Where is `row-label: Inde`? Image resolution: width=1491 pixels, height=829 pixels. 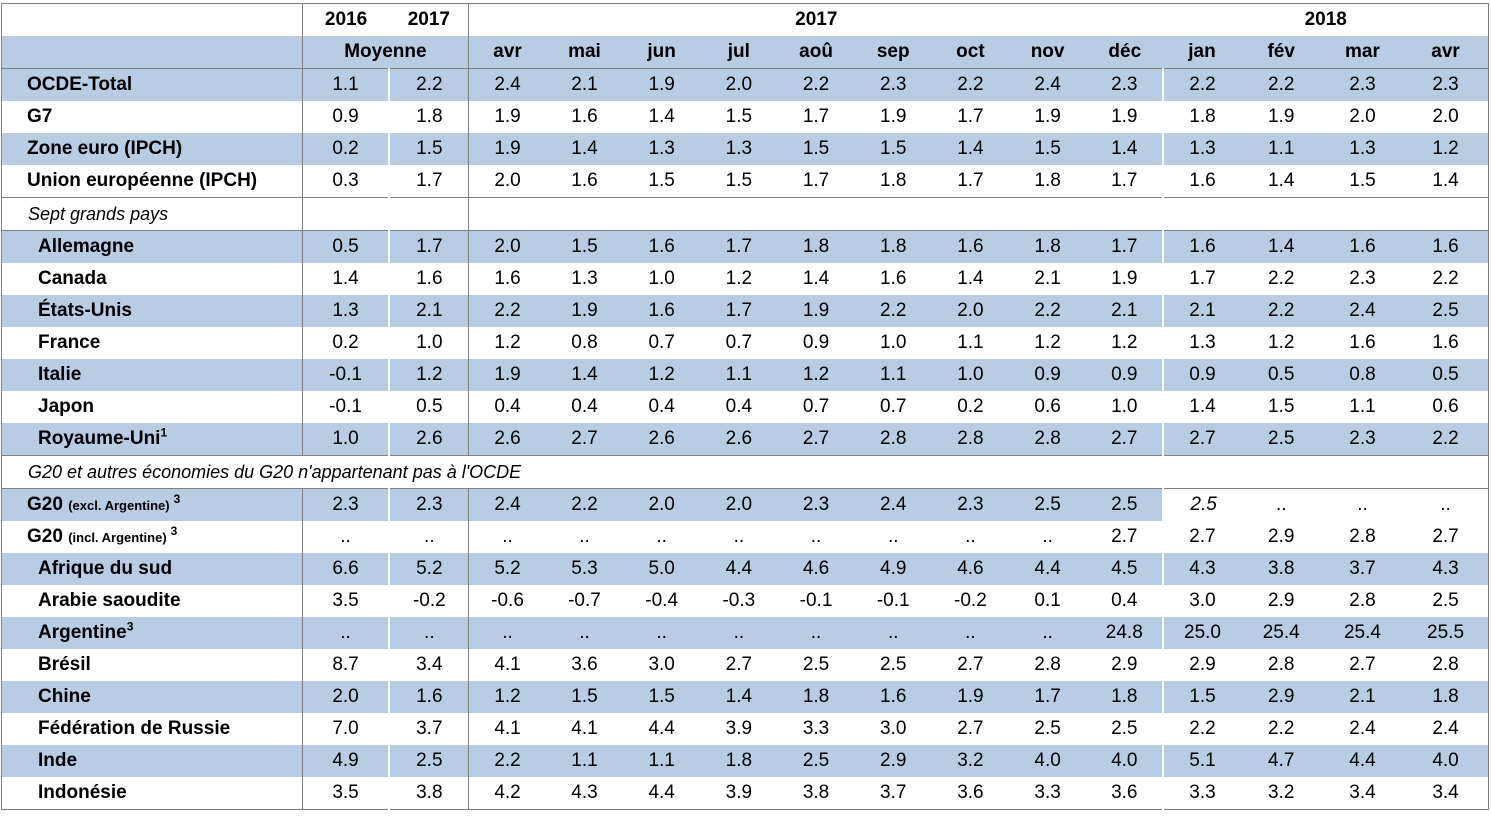
row-label: Inde is located at coordinates (152, 761).